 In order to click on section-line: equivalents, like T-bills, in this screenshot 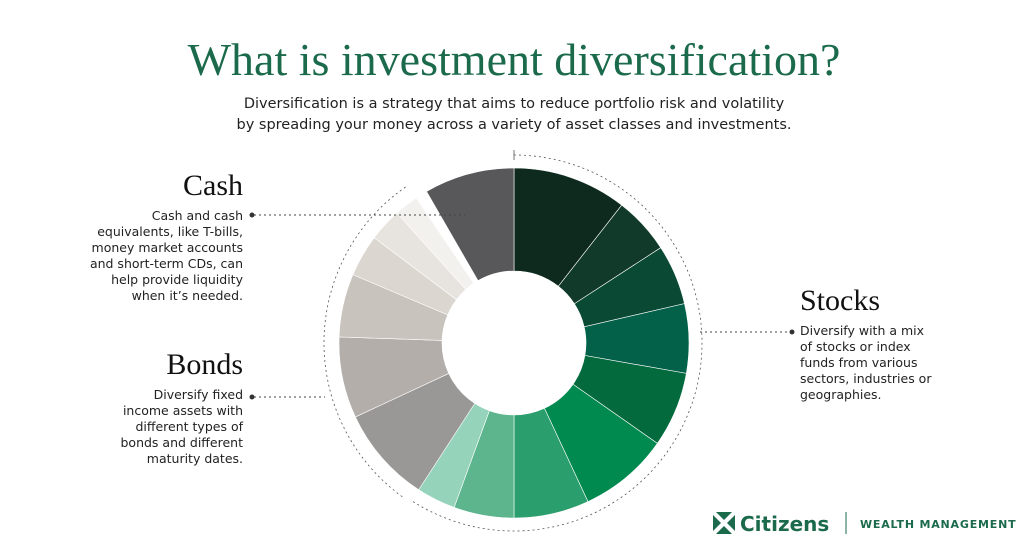, I will do `click(170, 231)`.